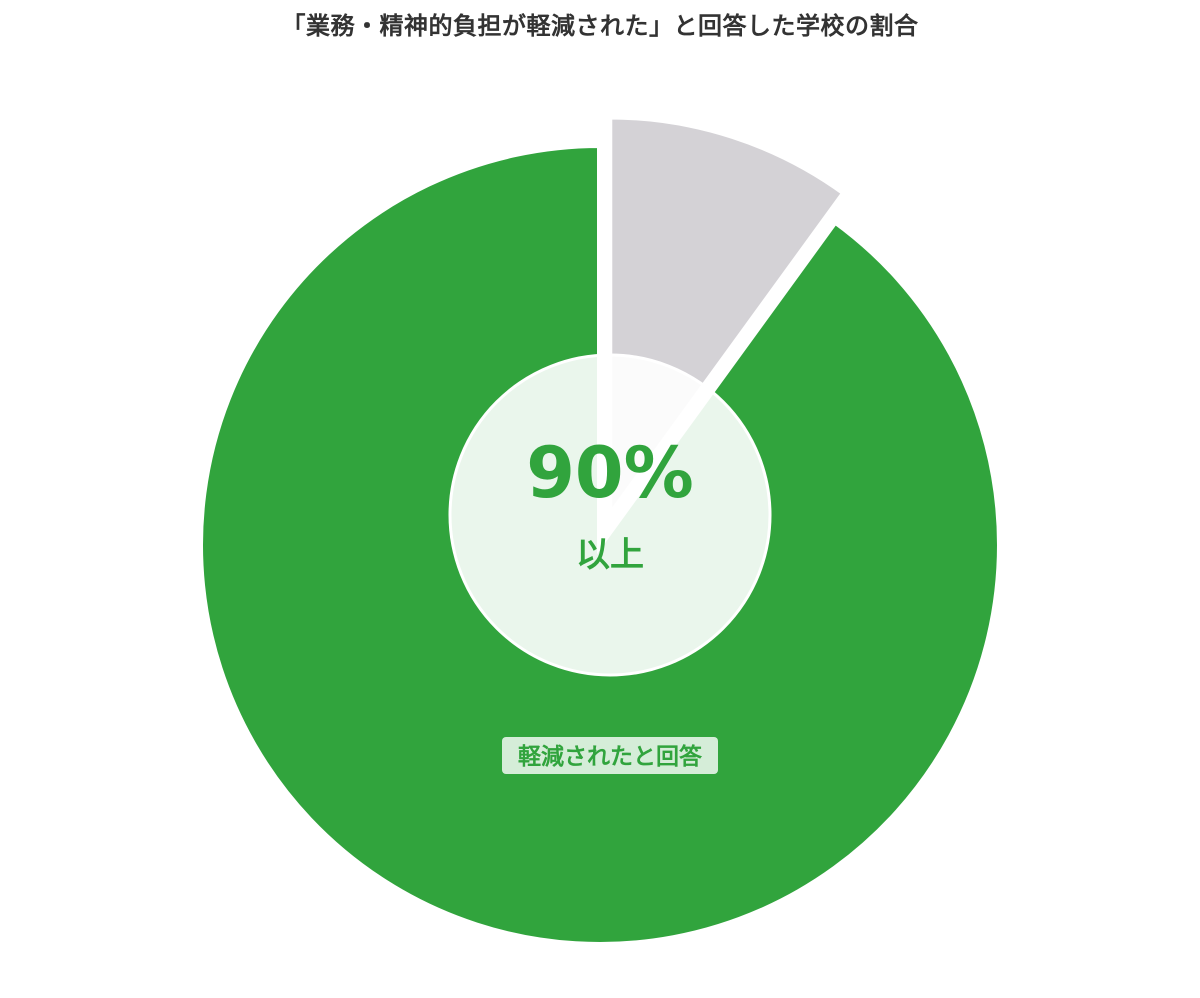  I want to click on slice-label: 軽減されたと回答, so click(610, 756).